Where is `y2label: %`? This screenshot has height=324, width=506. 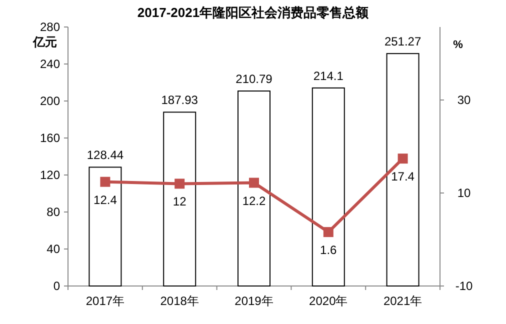 y2label: % is located at coordinates (458, 45).